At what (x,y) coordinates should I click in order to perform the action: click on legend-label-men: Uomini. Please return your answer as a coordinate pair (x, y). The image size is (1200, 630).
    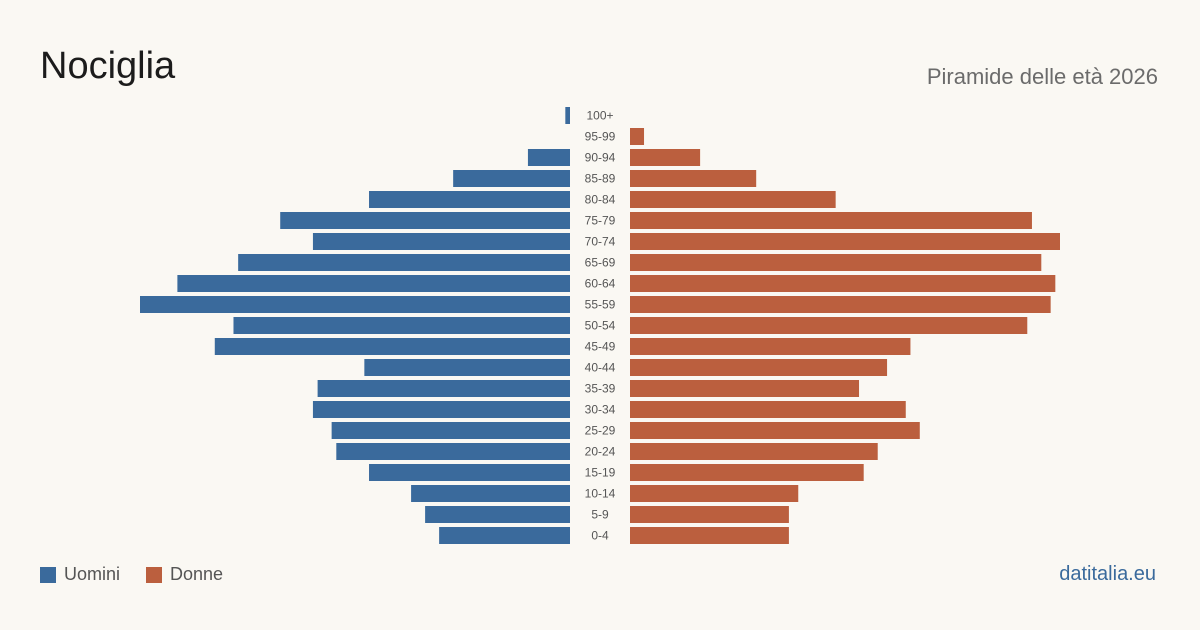
    Looking at the image, I should click on (92, 574).